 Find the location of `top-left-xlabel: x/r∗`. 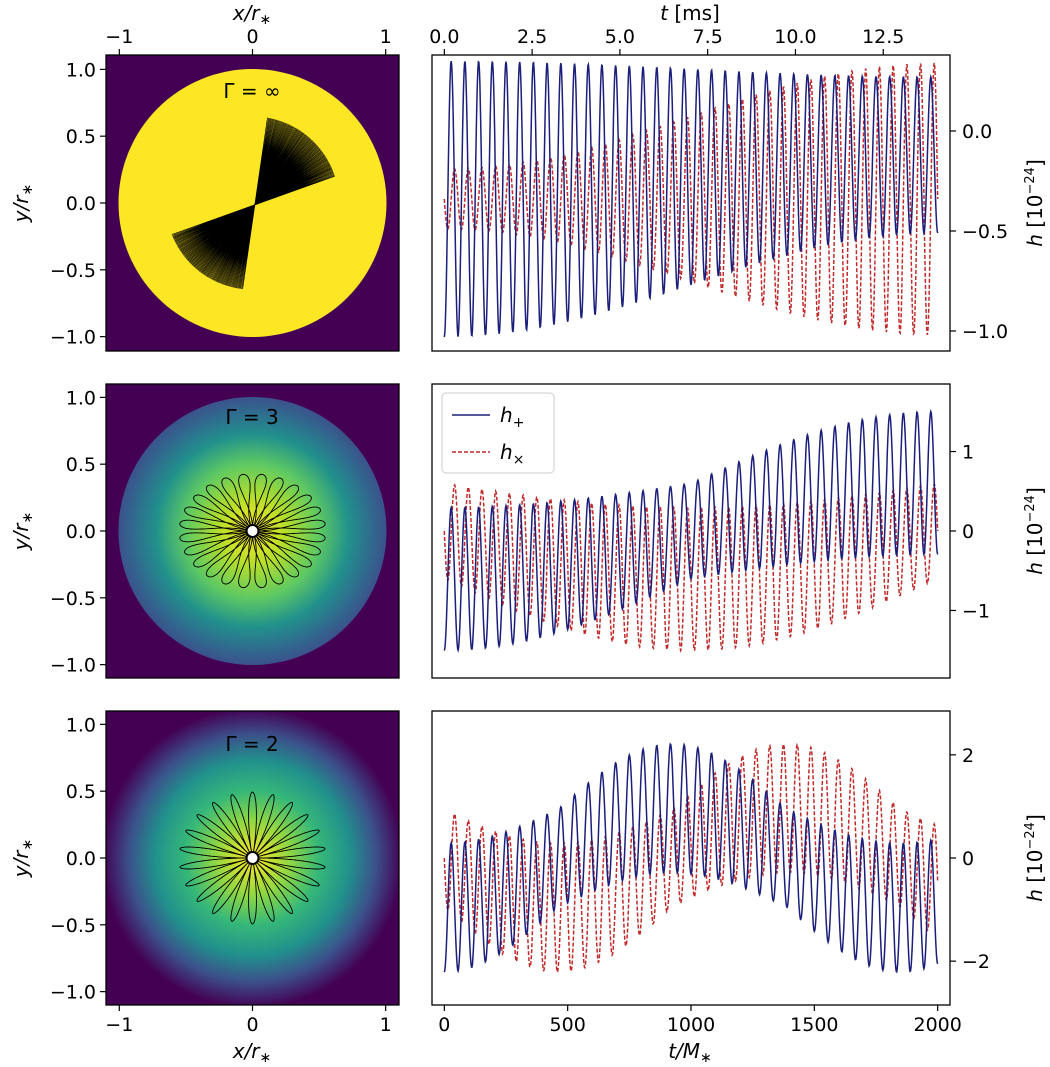

top-left-xlabel: x/r∗ is located at coordinates (252, 14).